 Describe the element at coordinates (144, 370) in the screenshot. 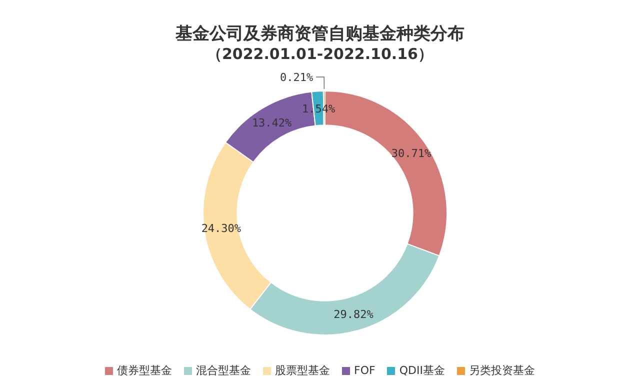

I see `legend-label: 债券型基金` at that location.